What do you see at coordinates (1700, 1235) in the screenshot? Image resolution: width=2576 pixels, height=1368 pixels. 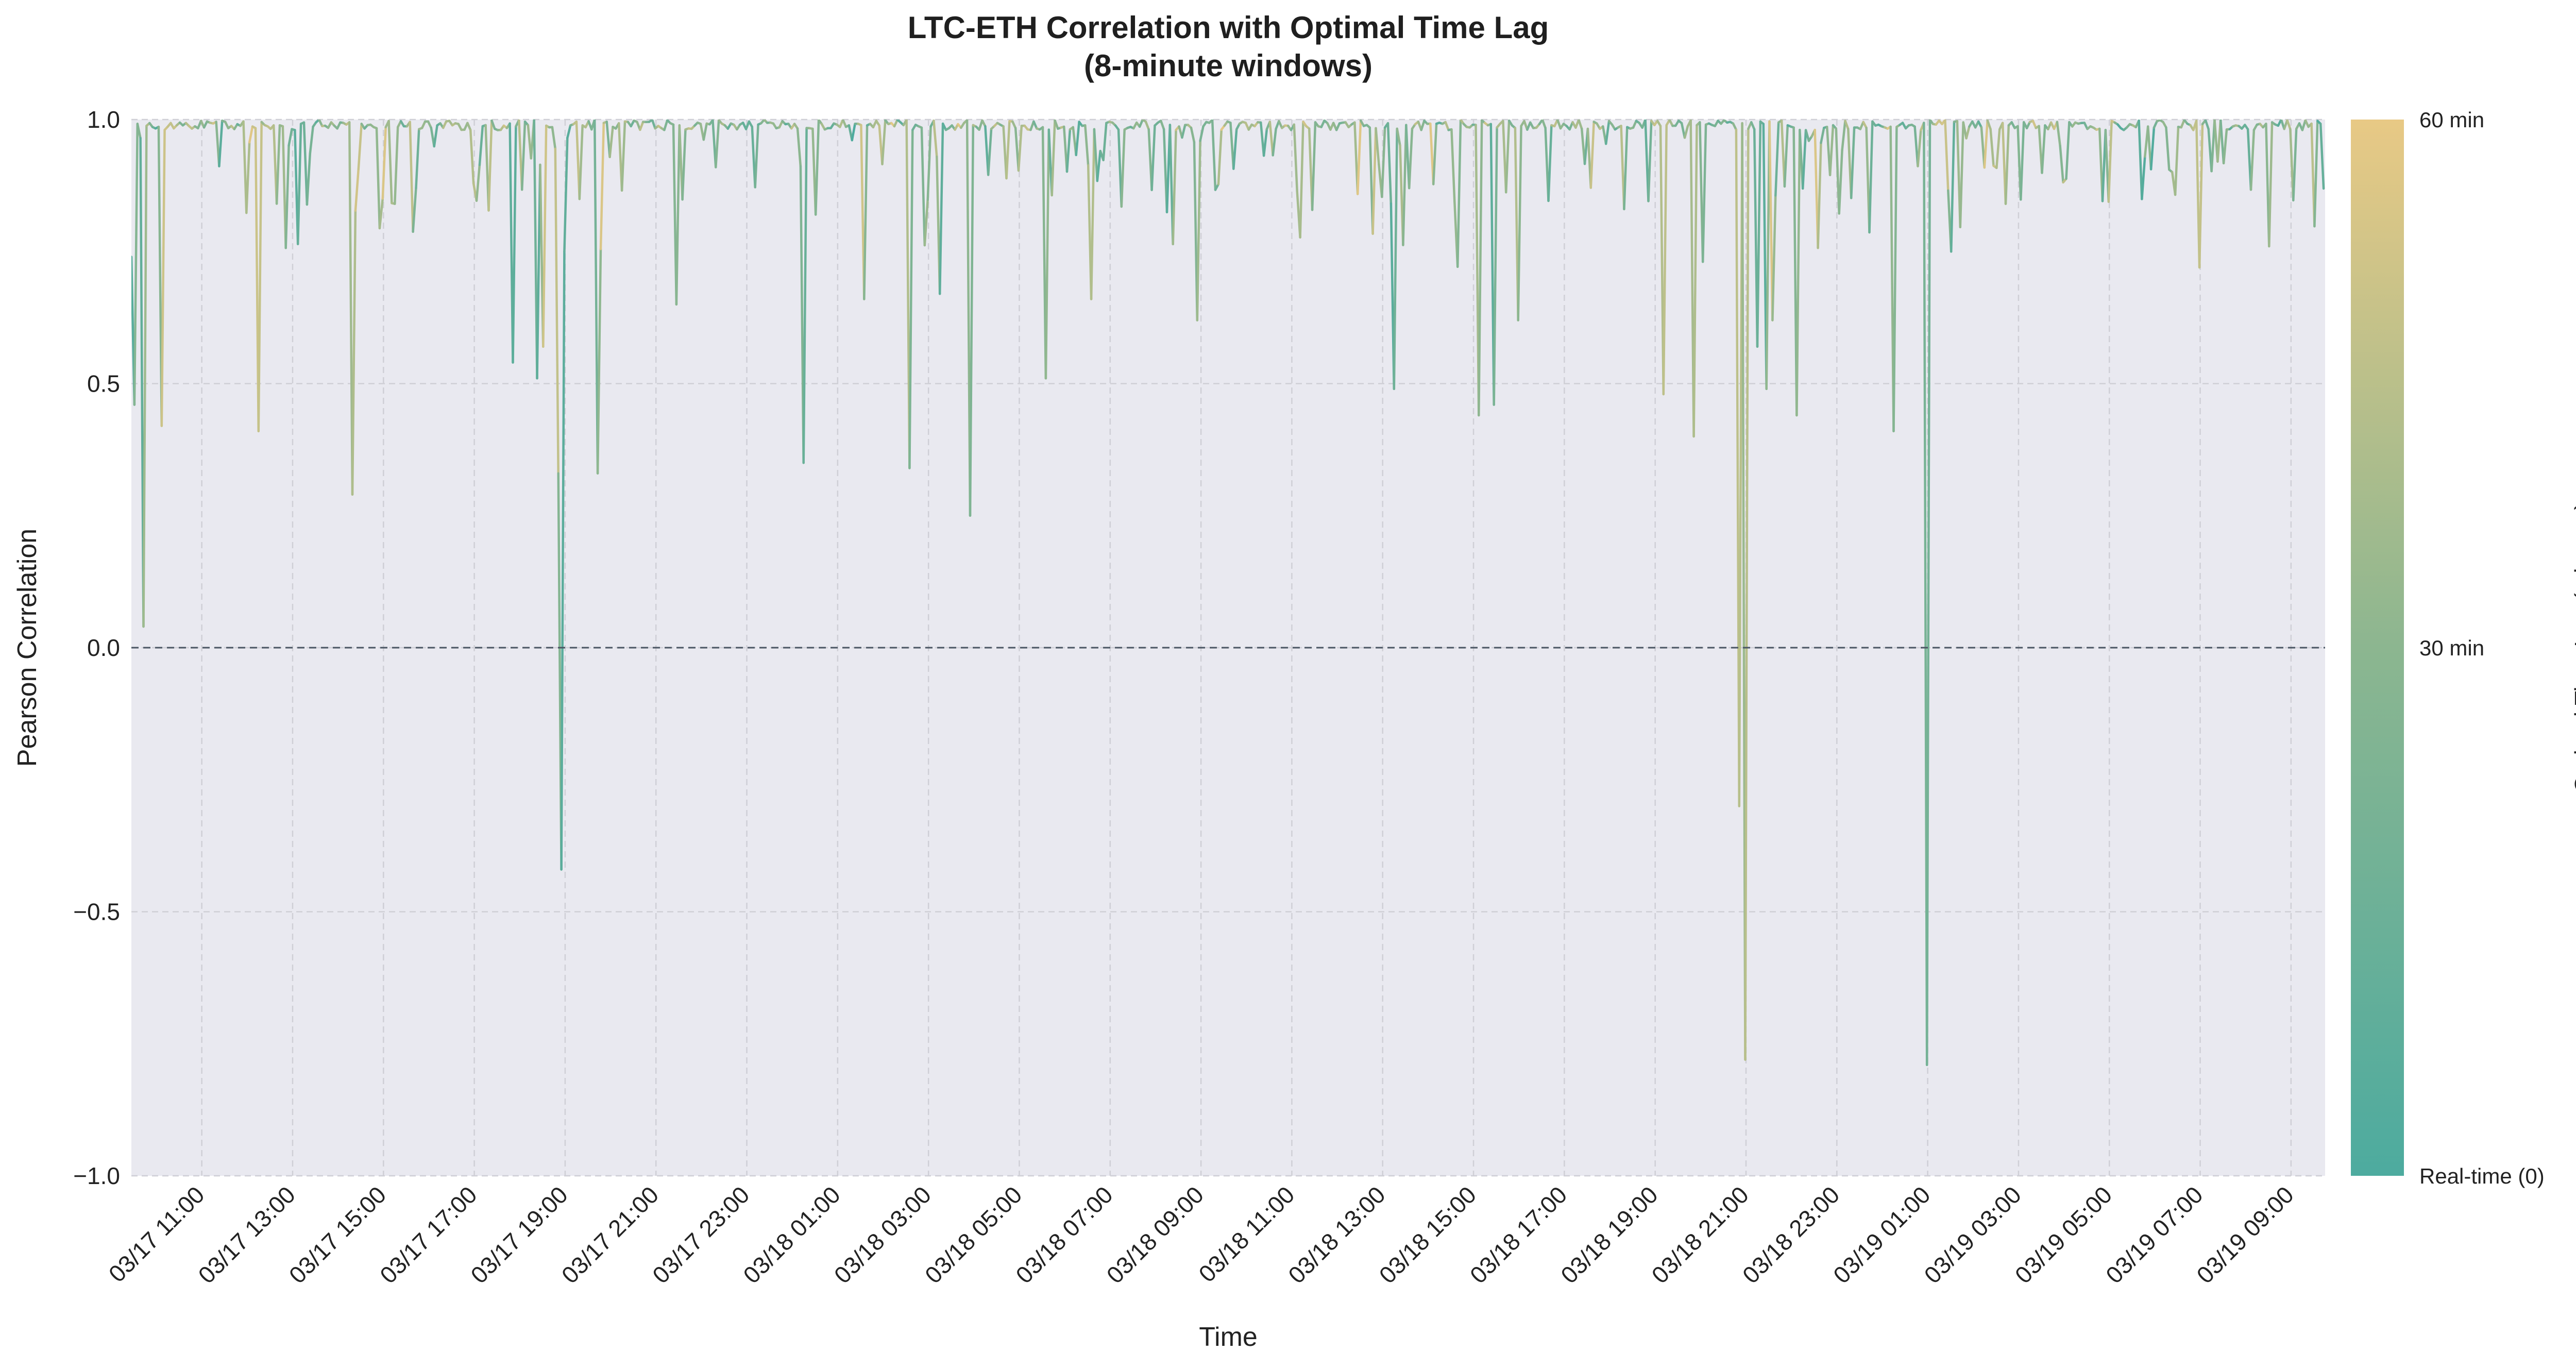 I see `x-tick-label: 03/18 21:00` at bounding box center [1700, 1235].